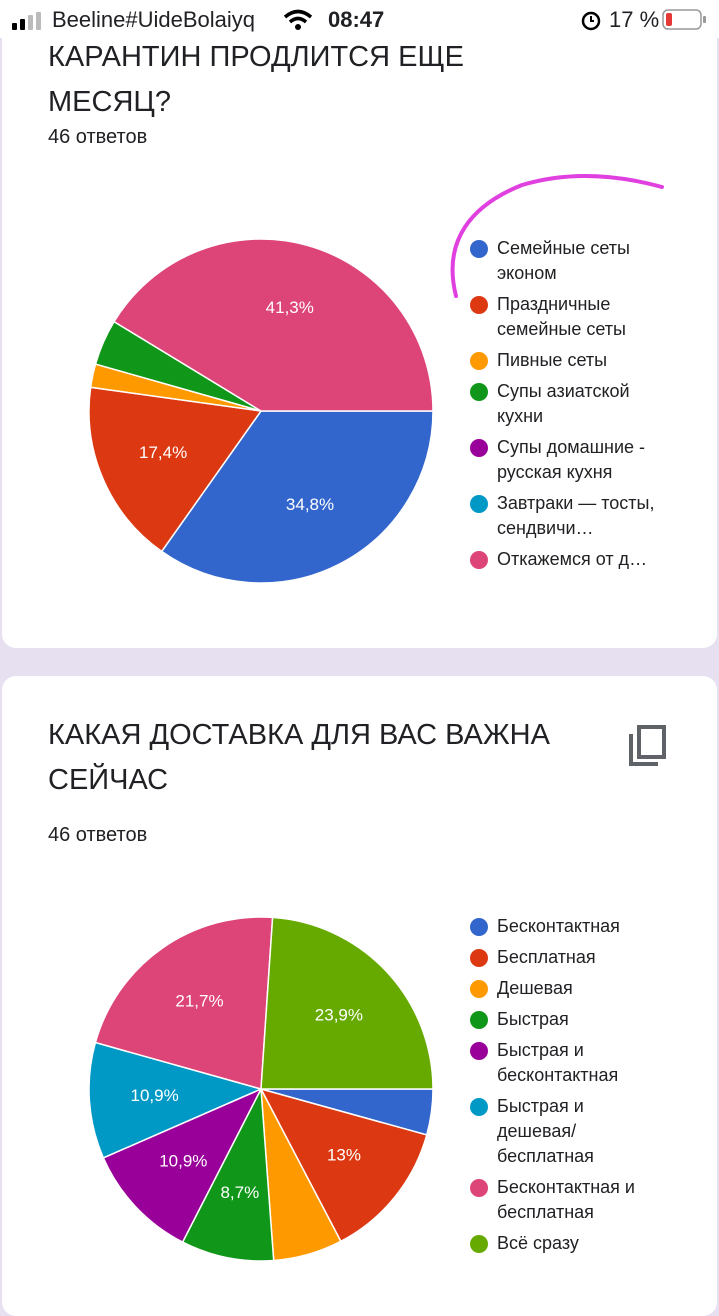 The height and width of the screenshot is (1316, 719). Describe the element at coordinates (290, 307) in the screenshot. I see `slice-label: 41,3%` at that location.